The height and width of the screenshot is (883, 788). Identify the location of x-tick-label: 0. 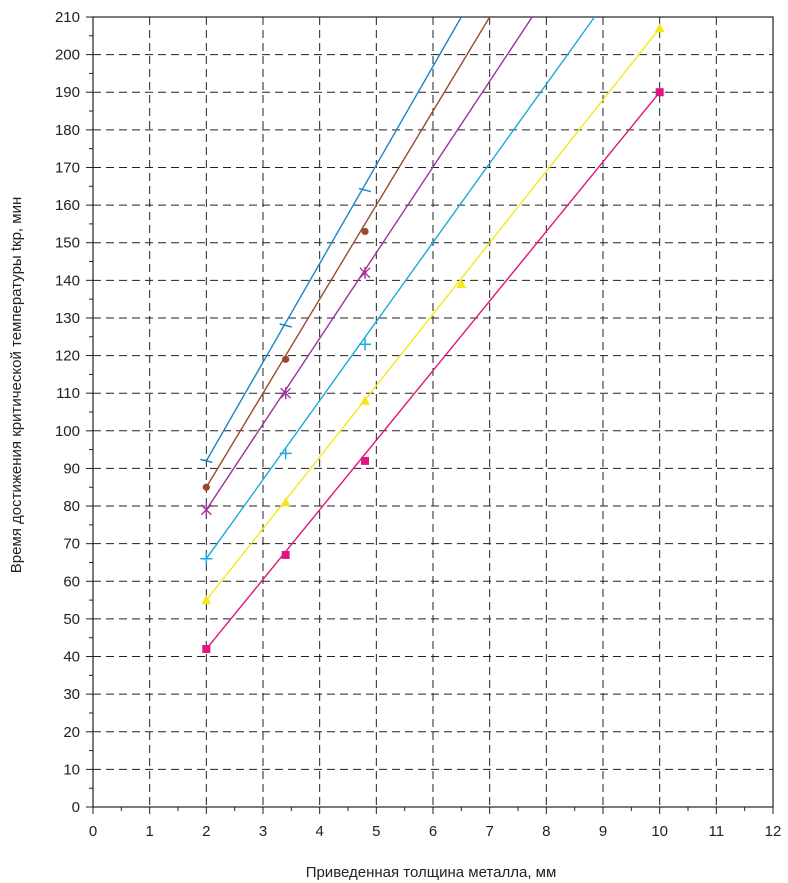
(93, 831).